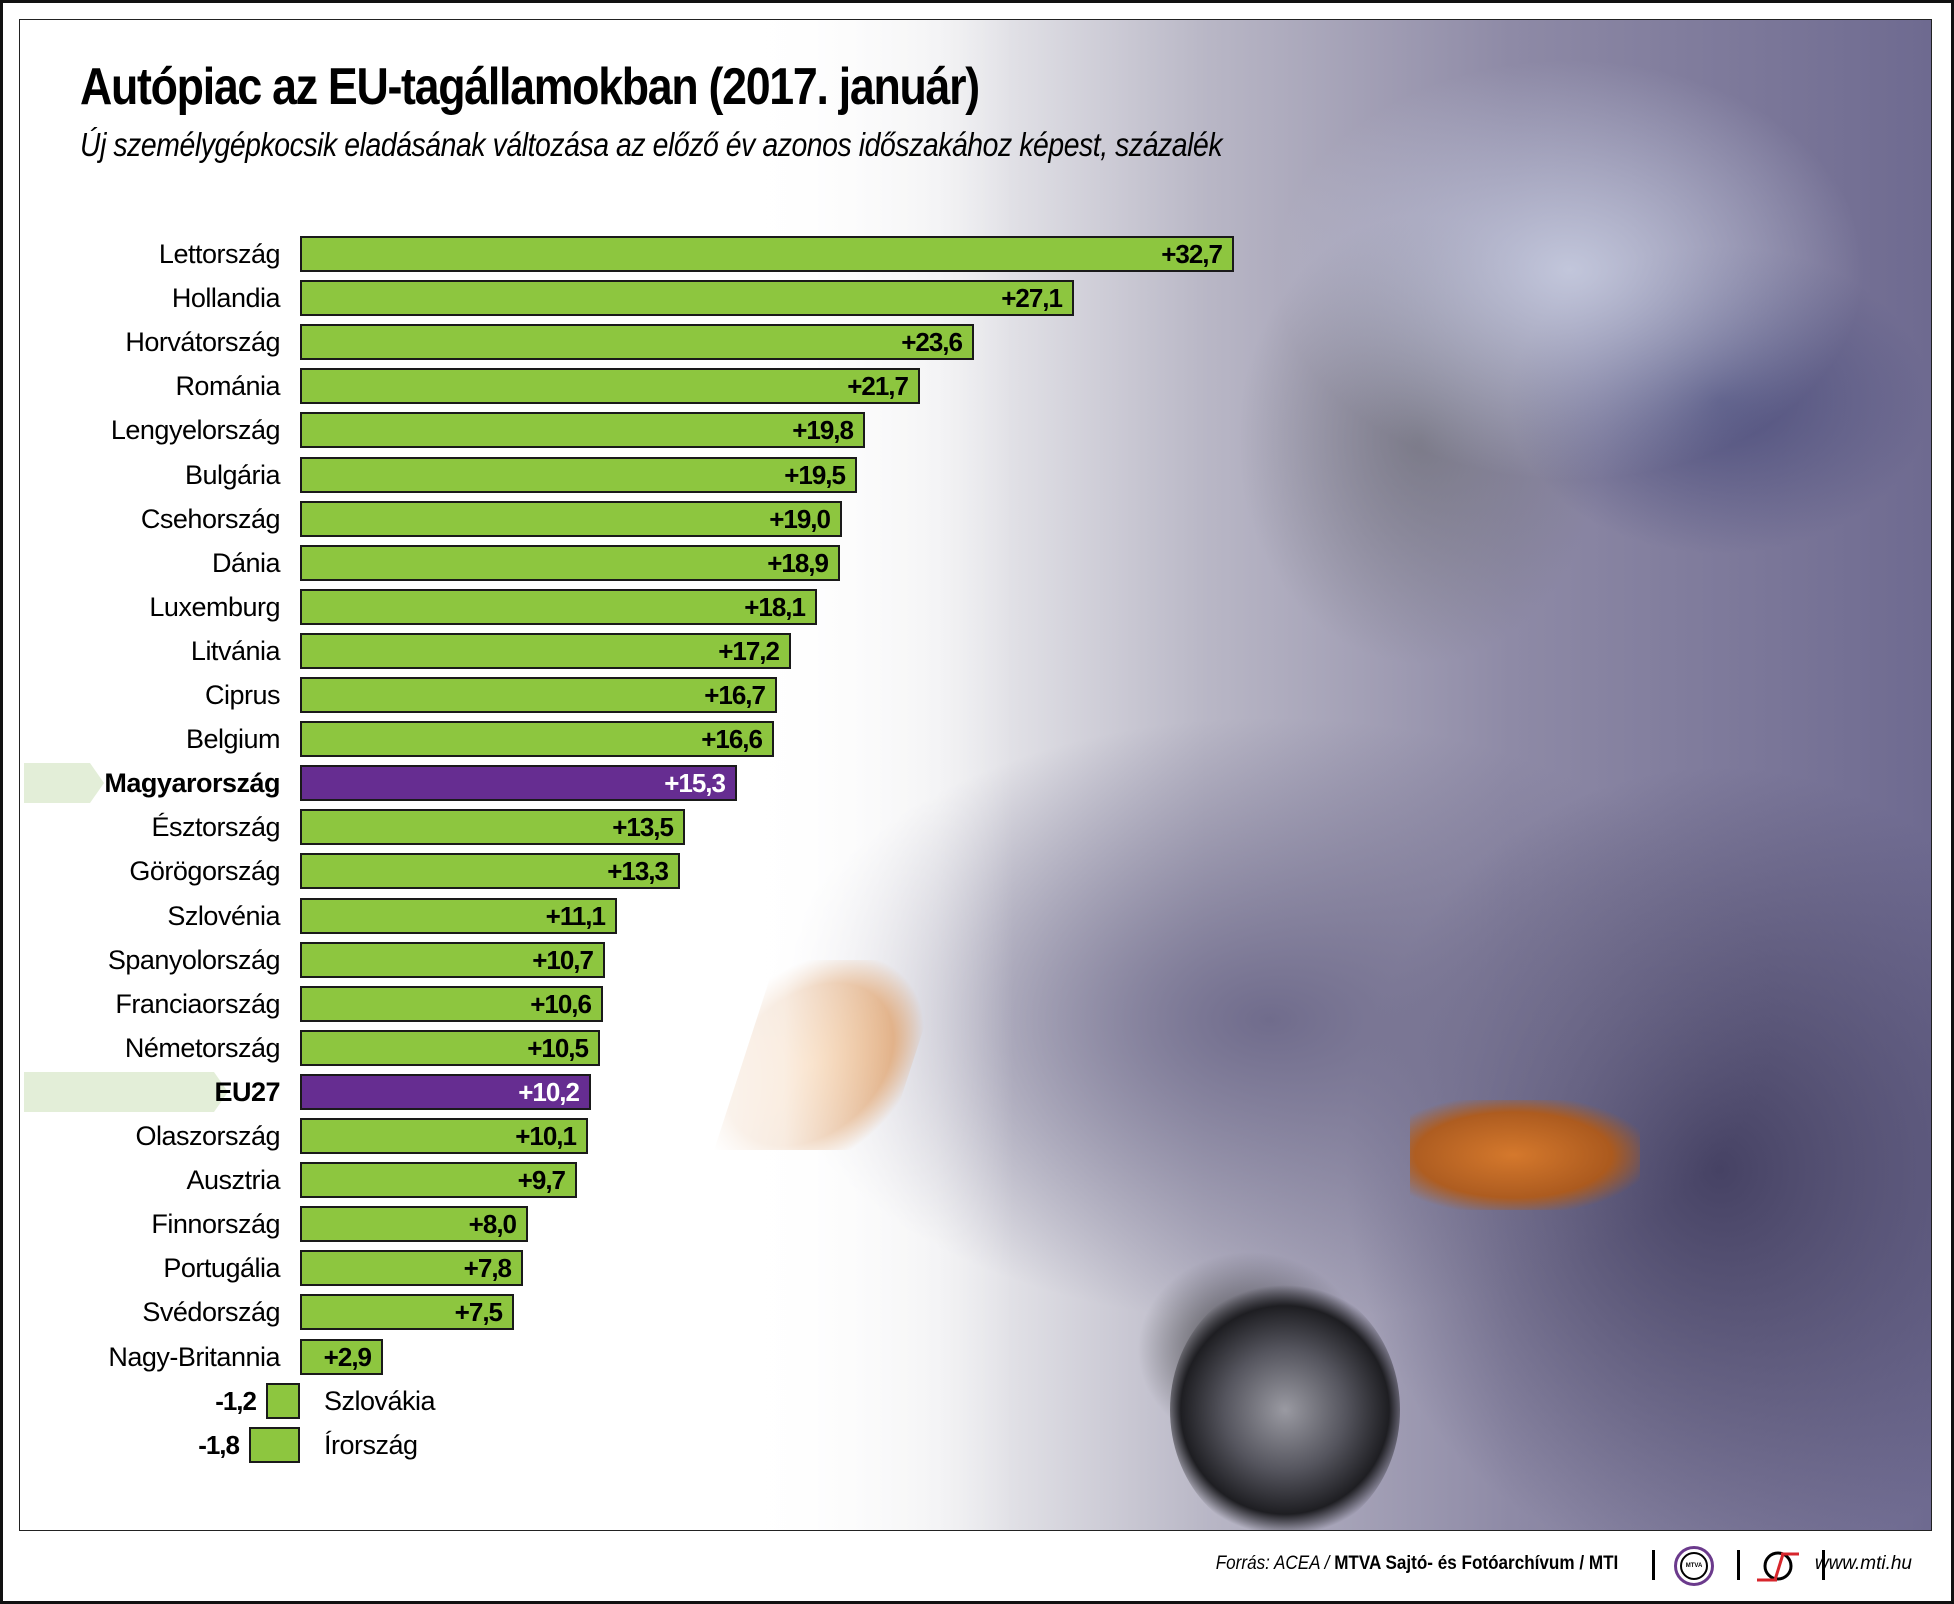 The image size is (1954, 1604). Describe the element at coordinates (571, 519) in the screenshot. I see `bar: +19,0` at that location.